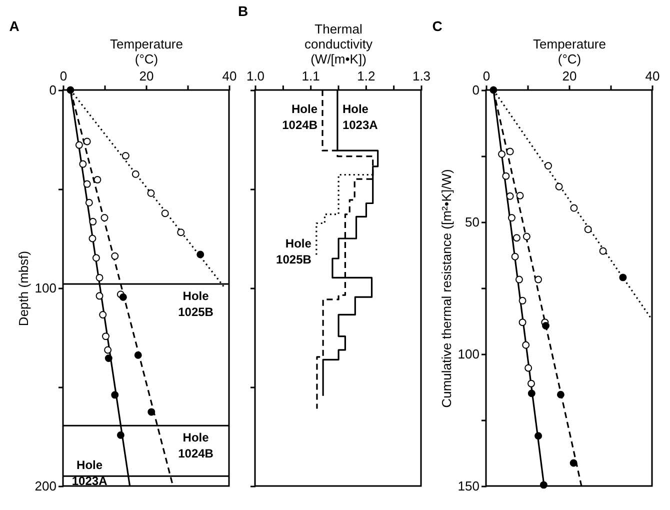 This screenshot has height=510, width=670. What do you see at coordinates (421, 76) in the screenshot?
I see `x-tick-label: 1.3` at bounding box center [421, 76].